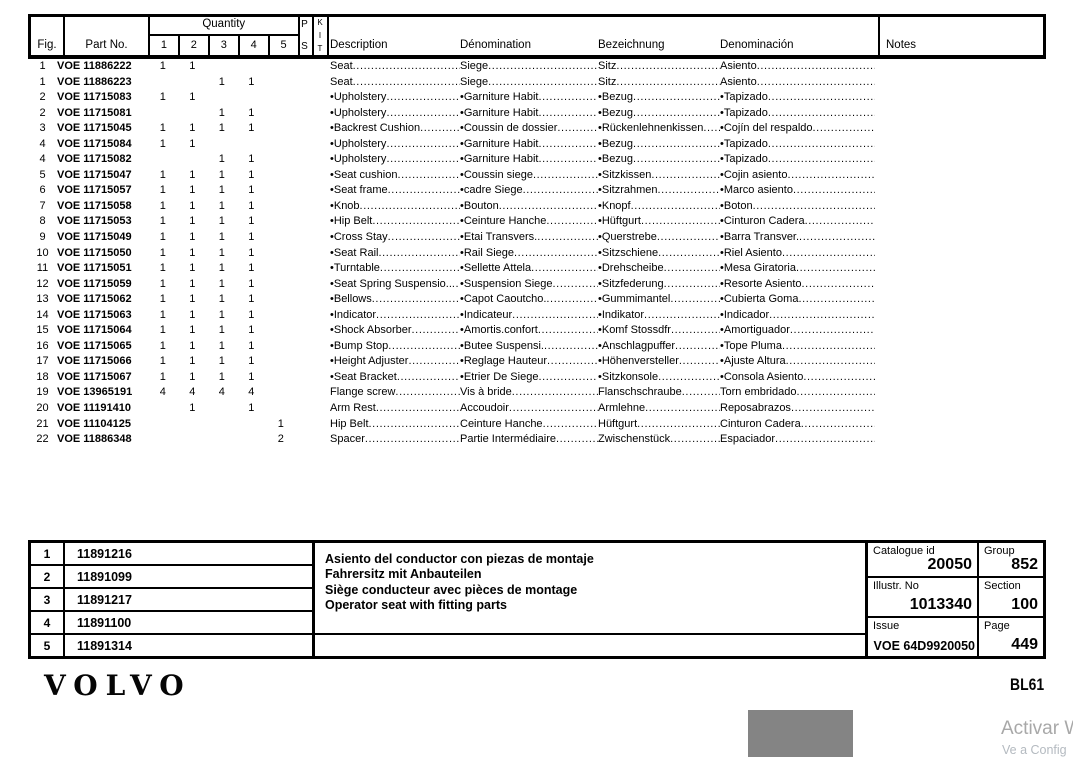 The image size is (1073, 757). What do you see at coordinates (628, 376) in the screenshot?
I see `description-de: •Sitzkonsole` at bounding box center [628, 376].